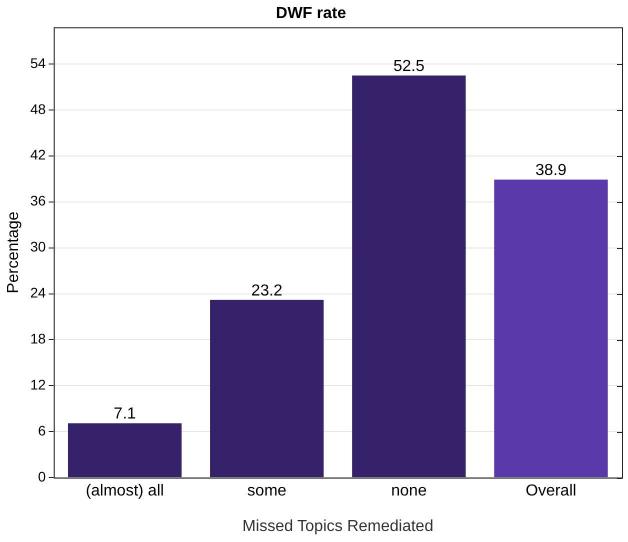 This screenshot has width=628, height=542. Describe the element at coordinates (38, 200) in the screenshot. I see `y-tick-label: 36` at that location.